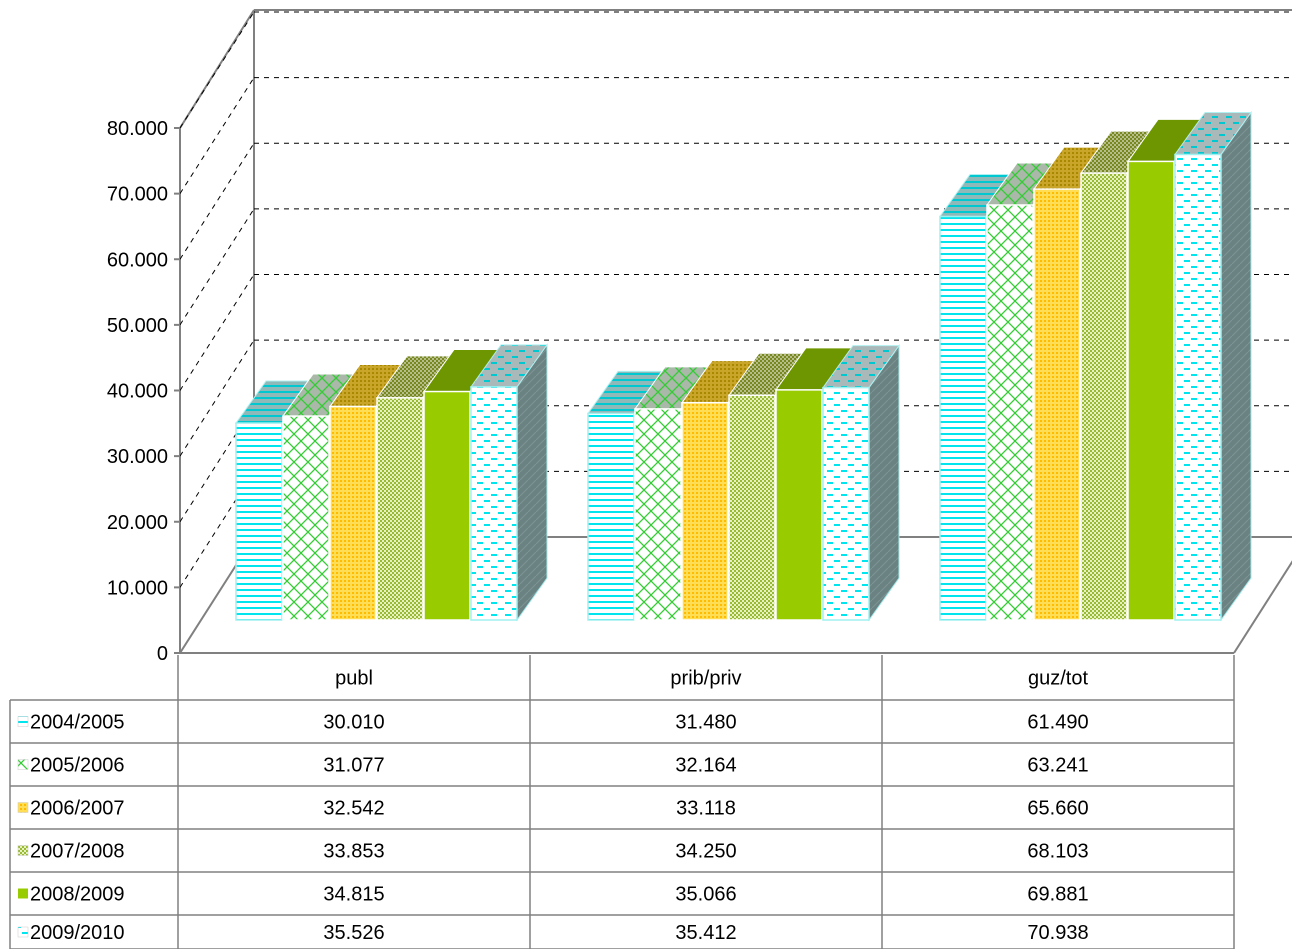 This screenshot has height=949, width=1292. Describe the element at coordinates (77, 809) in the screenshot. I see `legend-label: 2006/2007` at that location.